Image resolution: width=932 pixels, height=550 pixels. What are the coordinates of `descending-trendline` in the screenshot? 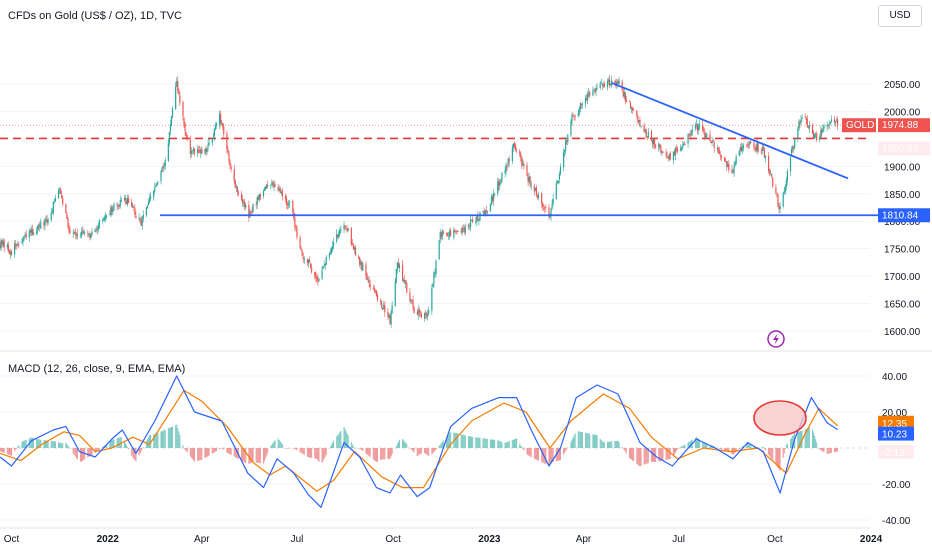 It's located at (730, 131).